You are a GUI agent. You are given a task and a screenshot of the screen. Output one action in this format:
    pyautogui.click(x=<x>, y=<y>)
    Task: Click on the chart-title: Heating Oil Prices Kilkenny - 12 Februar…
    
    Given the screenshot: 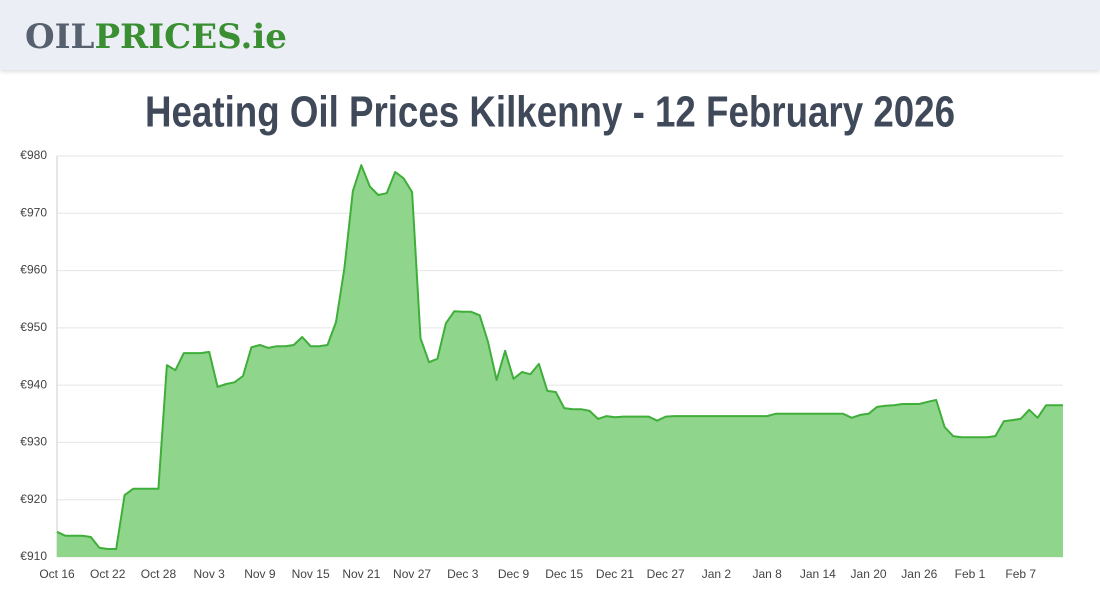 What is the action you would take?
    pyautogui.click(x=550, y=112)
    